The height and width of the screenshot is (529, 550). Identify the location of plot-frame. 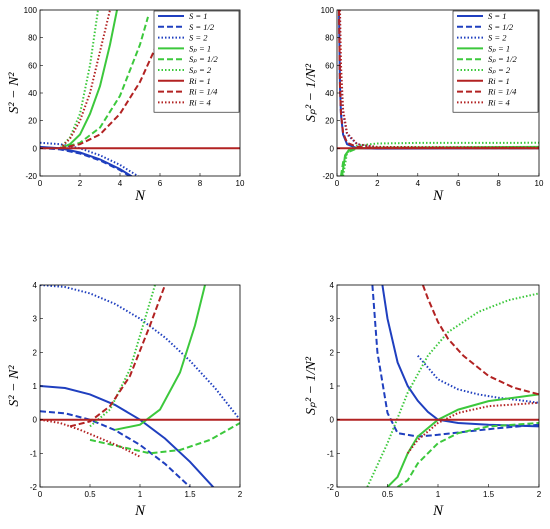
(140, 386).